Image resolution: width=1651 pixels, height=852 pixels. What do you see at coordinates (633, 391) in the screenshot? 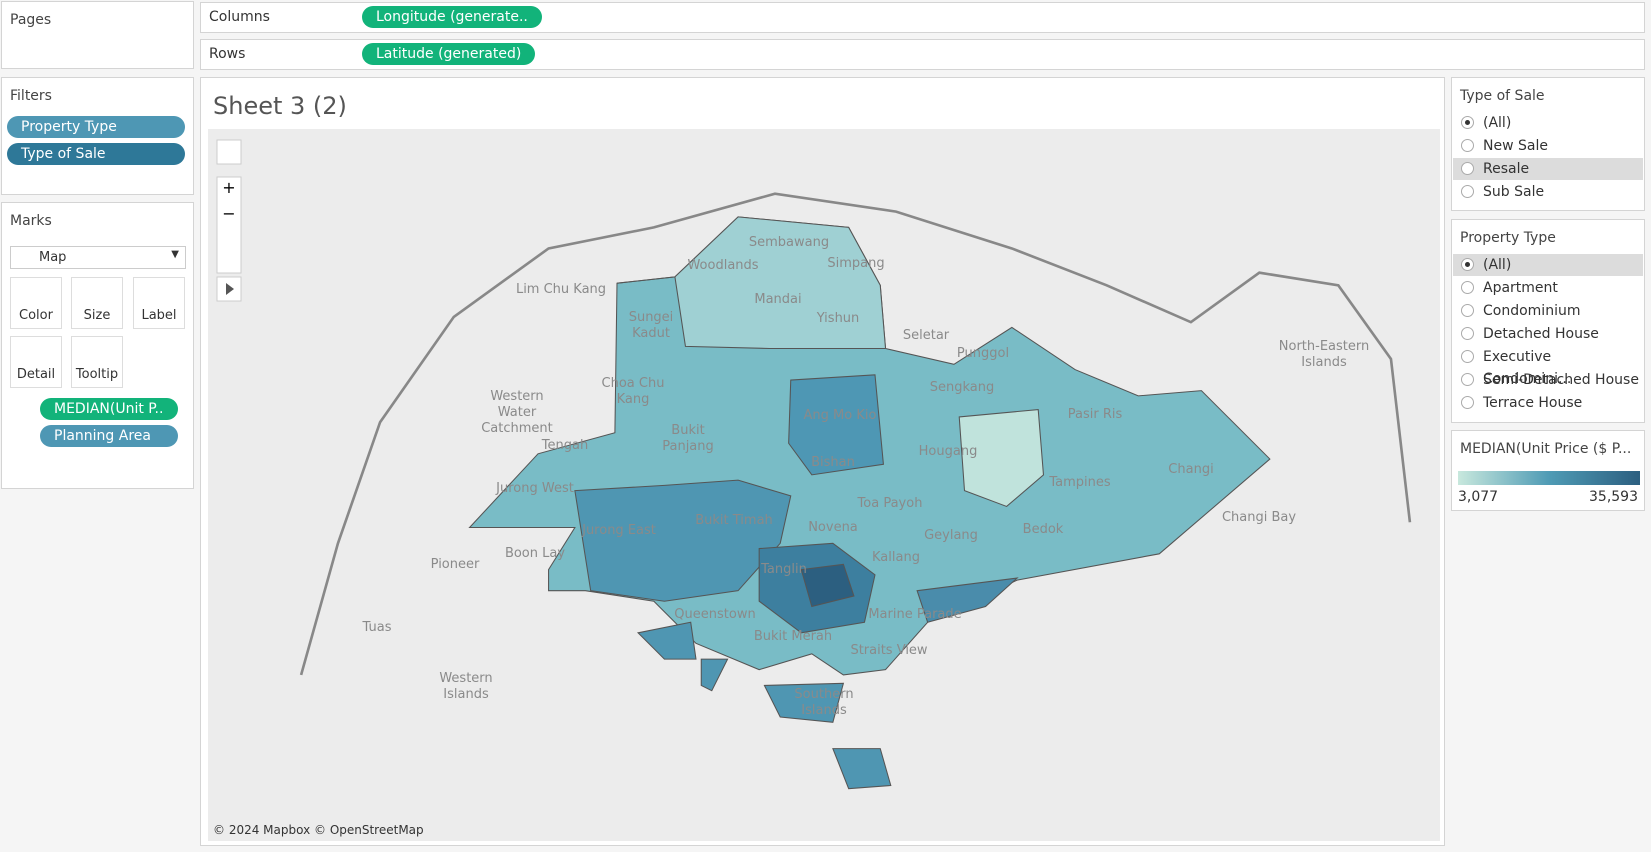
I see `place-label: Choa Chu Kang` at bounding box center [633, 391].